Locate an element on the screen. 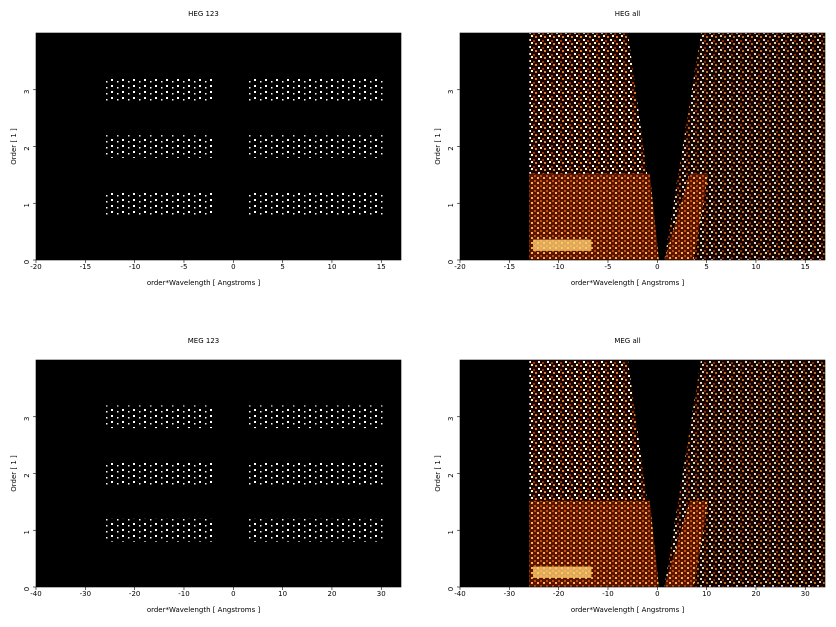 Image resolution: width=836 pixels, height=627 pixels. panel-title: HEG 123 is located at coordinates (203, 14).